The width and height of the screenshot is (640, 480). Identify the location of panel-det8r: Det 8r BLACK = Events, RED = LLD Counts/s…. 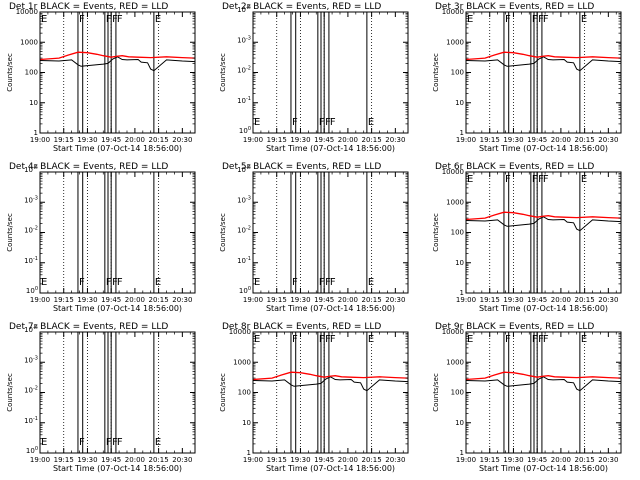
(314, 397).